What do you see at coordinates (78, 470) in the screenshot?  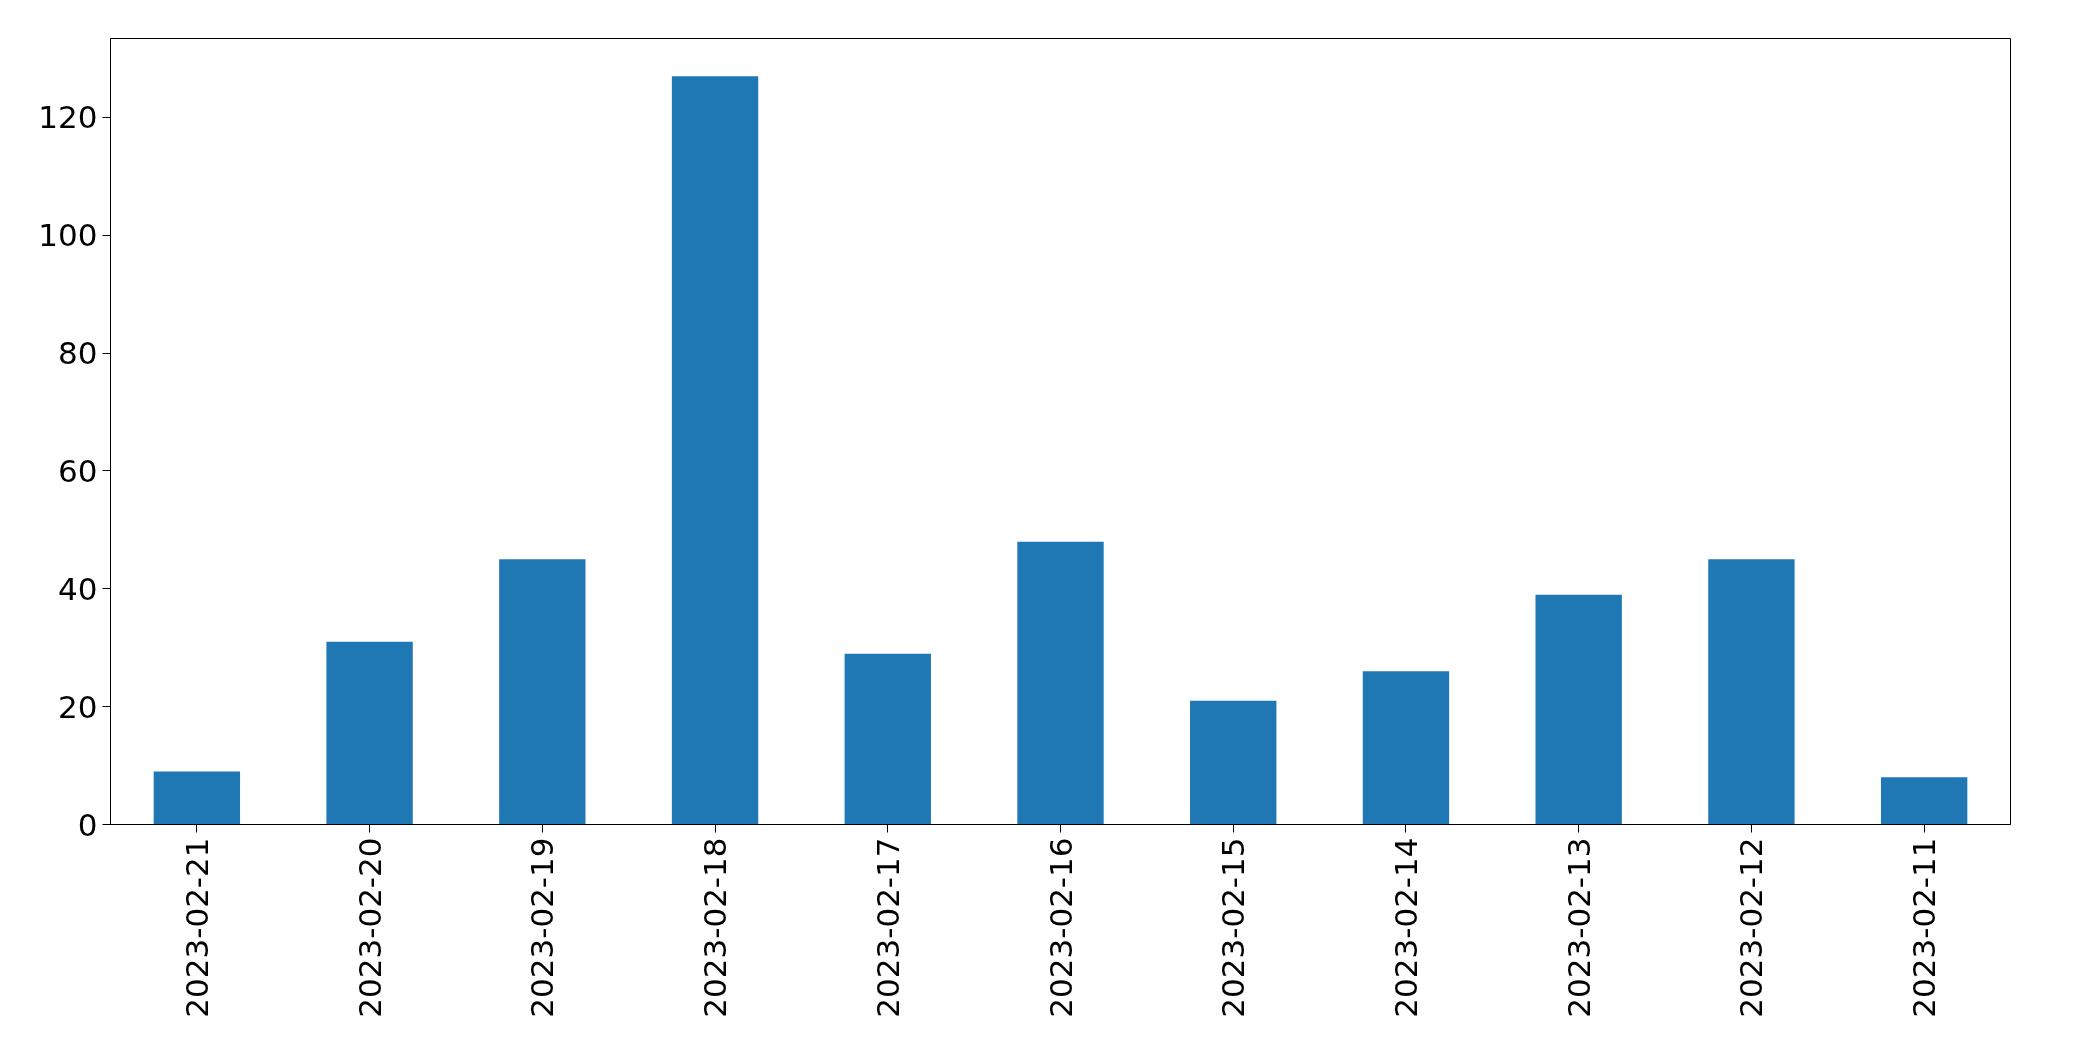 I see `y-tick-label: 60` at bounding box center [78, 470].